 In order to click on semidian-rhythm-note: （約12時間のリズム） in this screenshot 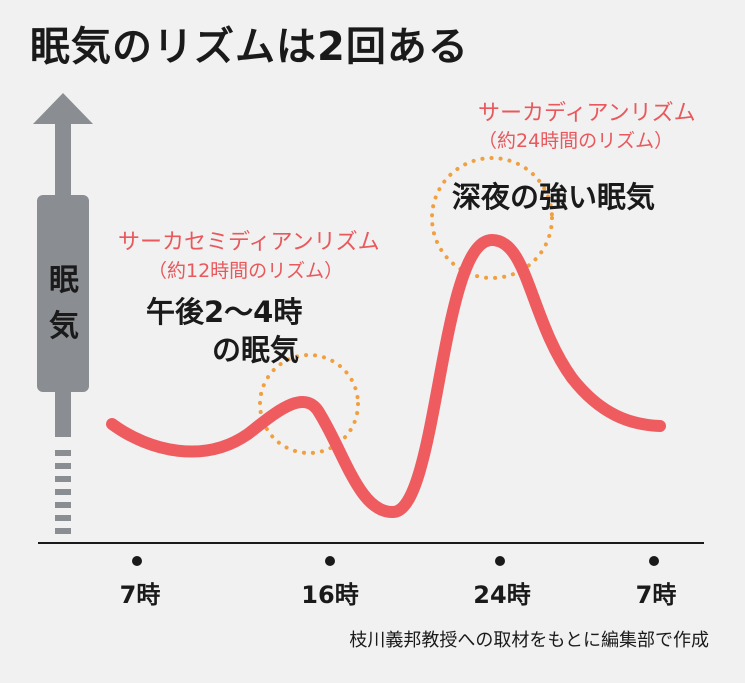, I will do `click(246, 271)`.